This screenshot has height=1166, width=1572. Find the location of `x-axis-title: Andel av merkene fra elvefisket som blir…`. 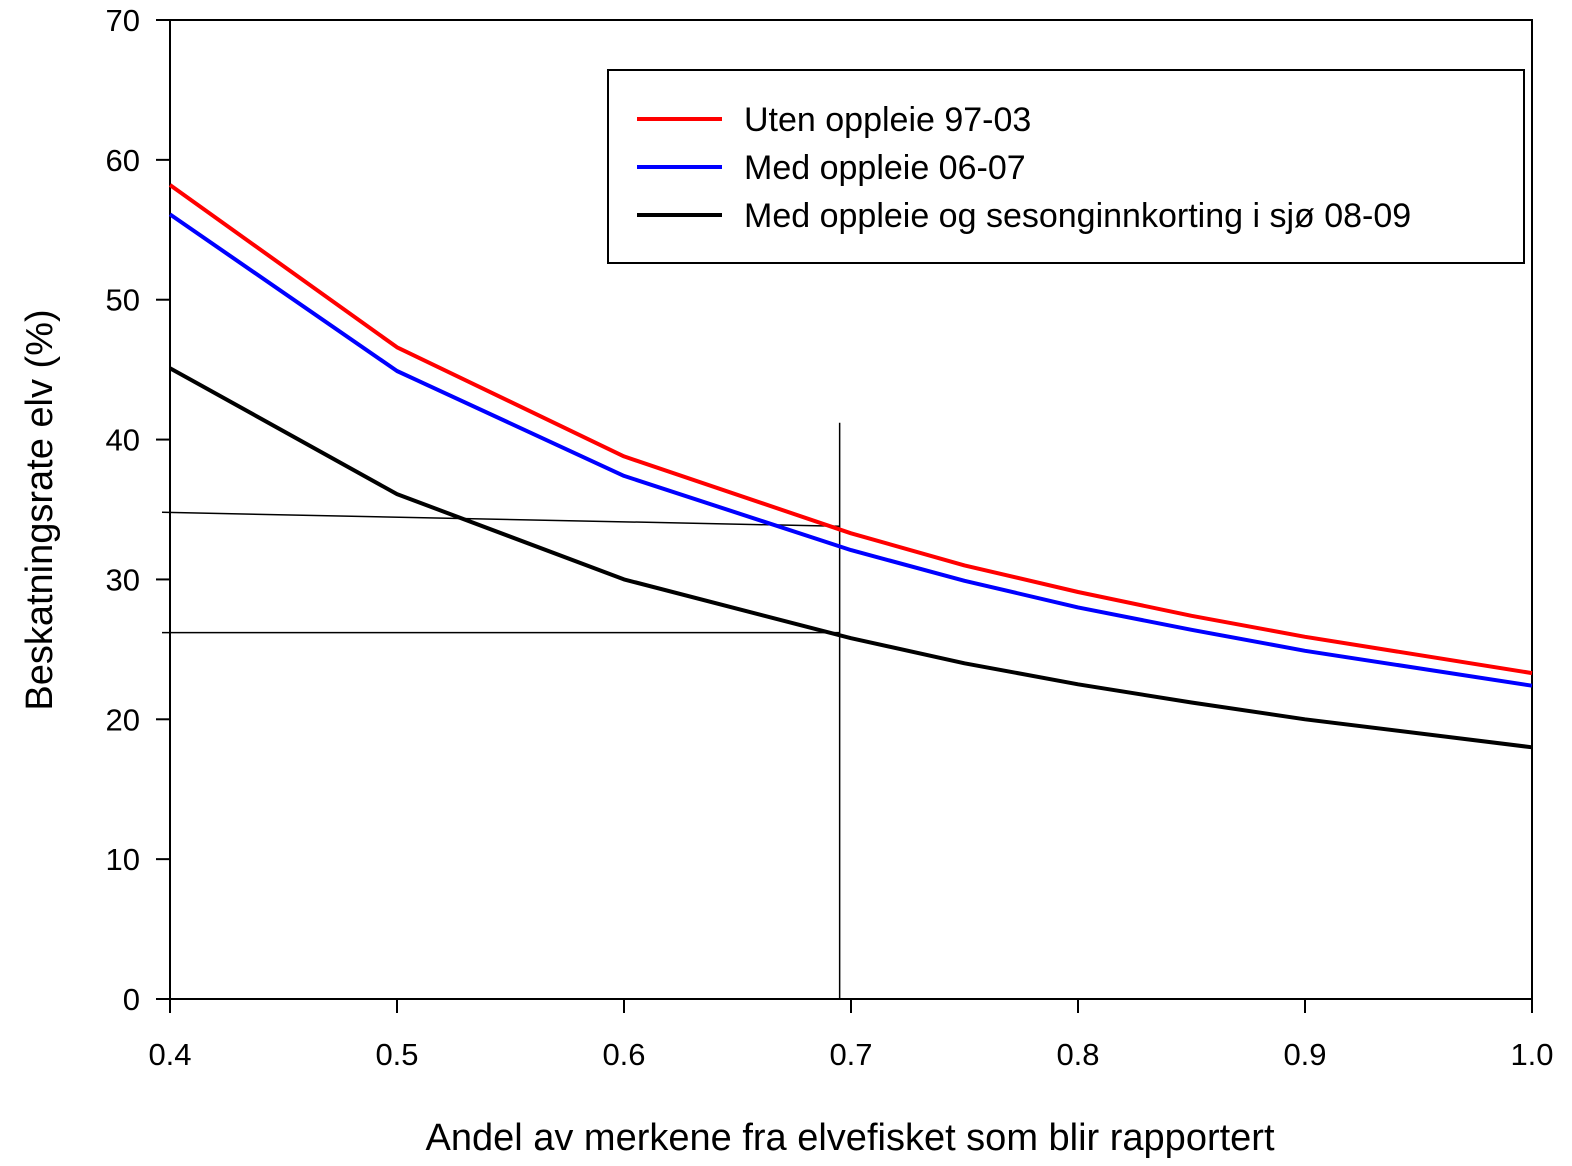

x-axis-title: Andel av merkene fra elvefisket som blir… is located at coordinates (849, 1138).